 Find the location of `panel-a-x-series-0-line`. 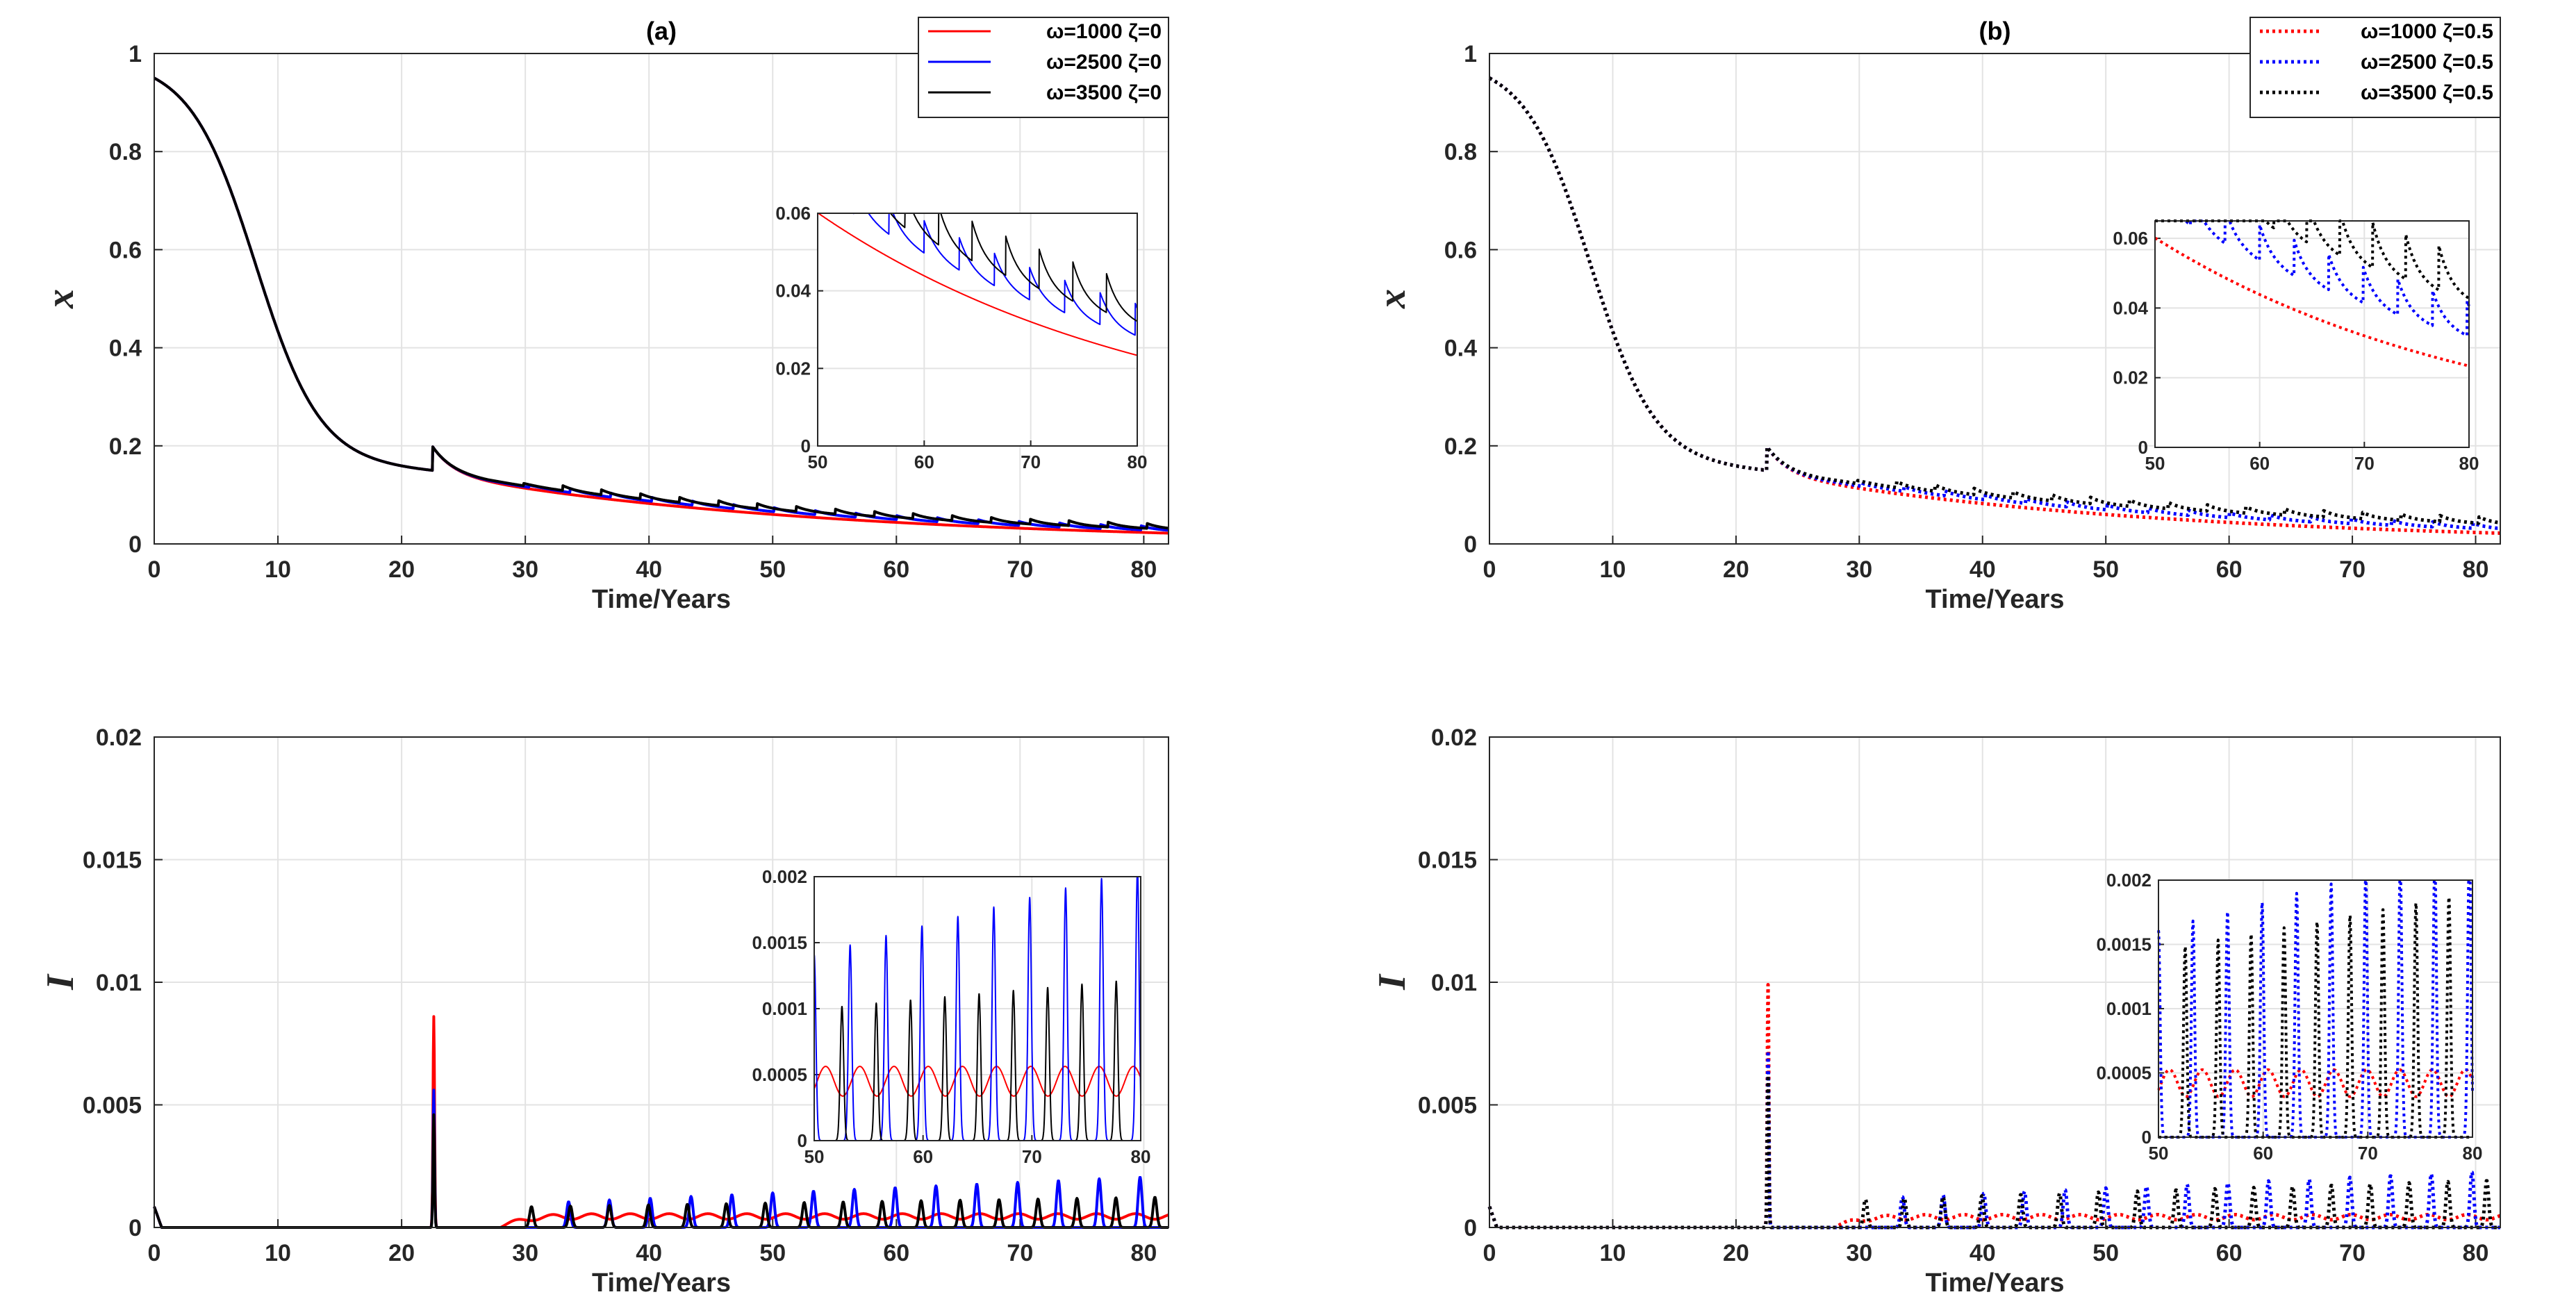

panel-a-x-series-0-line is located at coordinates (978, 284).